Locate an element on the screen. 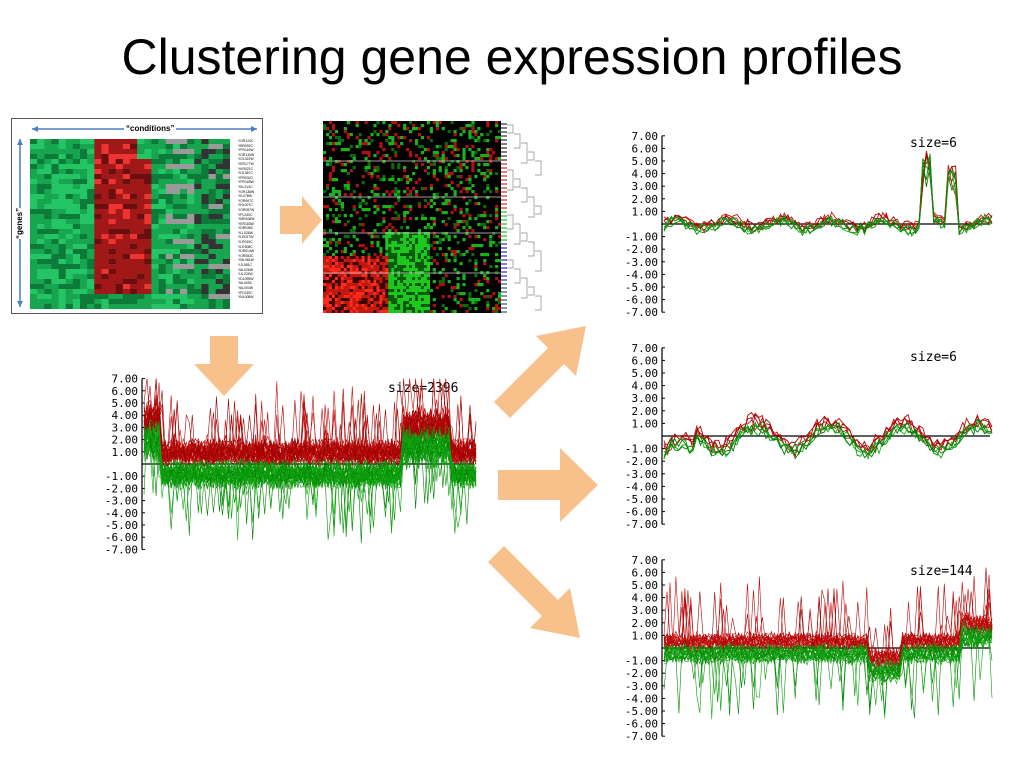 The image size is (1024, 768). down-arrow-icon is located at coordinates (224, 366).